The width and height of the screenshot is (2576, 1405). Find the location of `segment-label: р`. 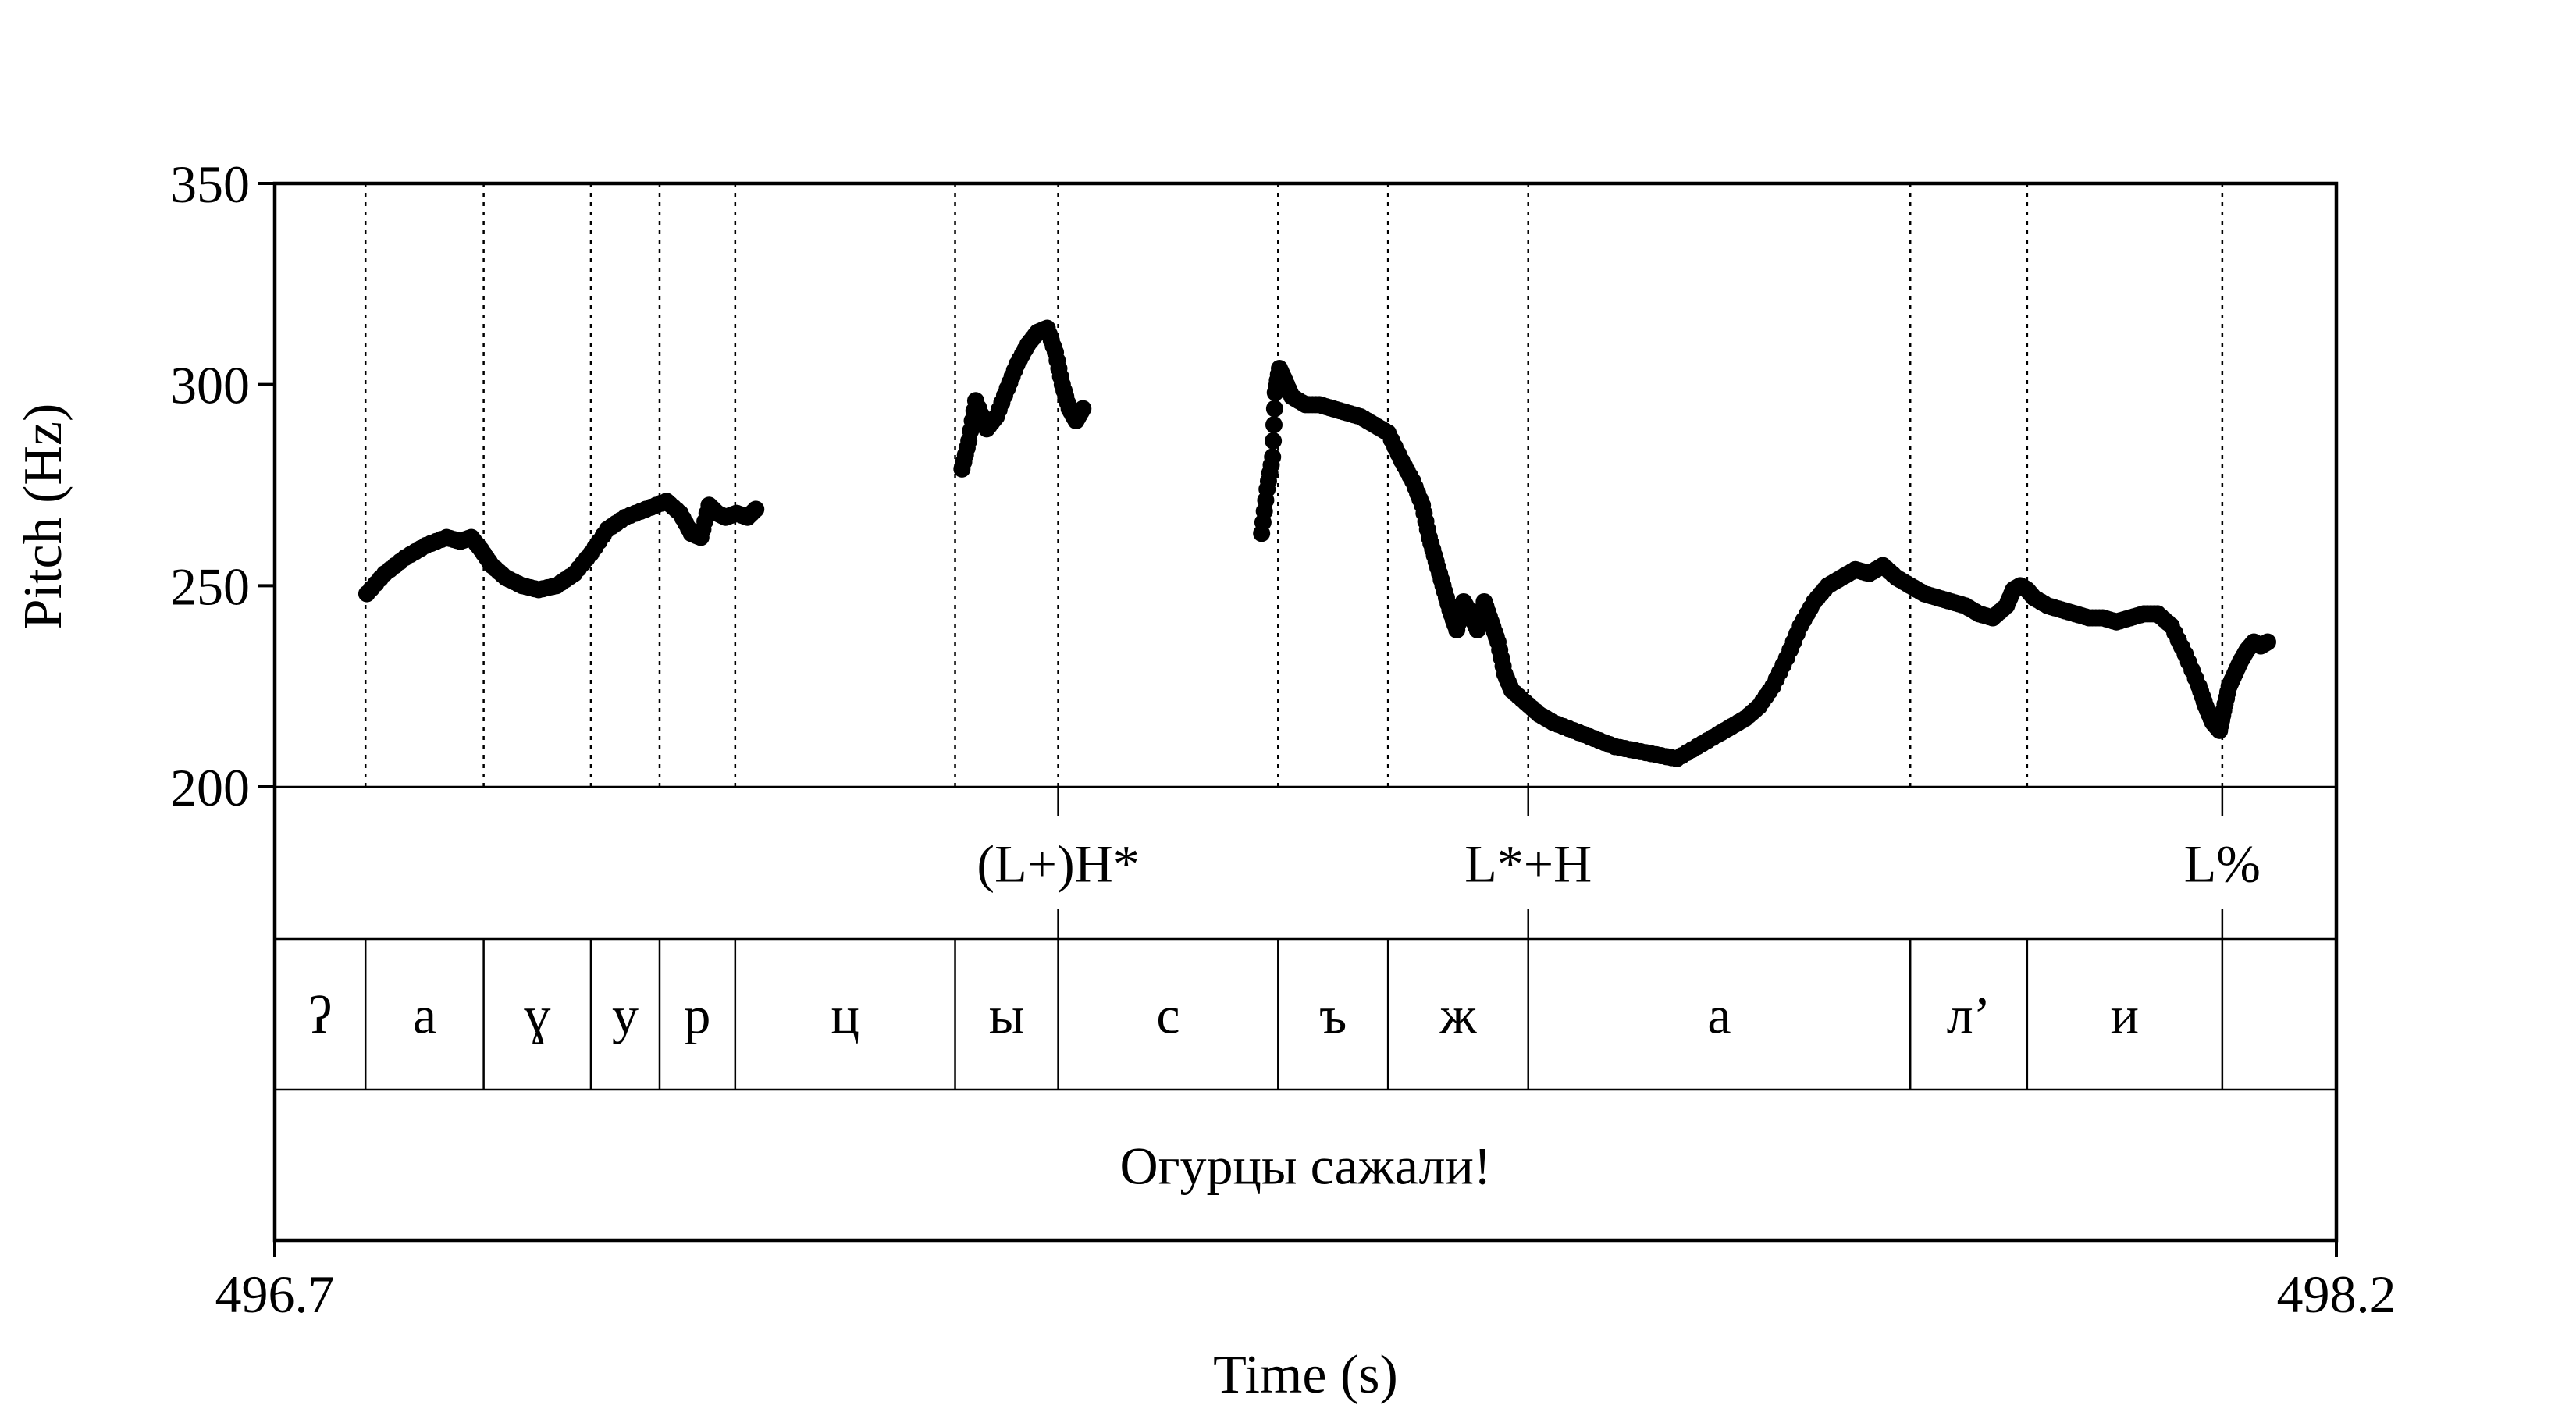

segment-label: р is located at coordinates (697, 1016).